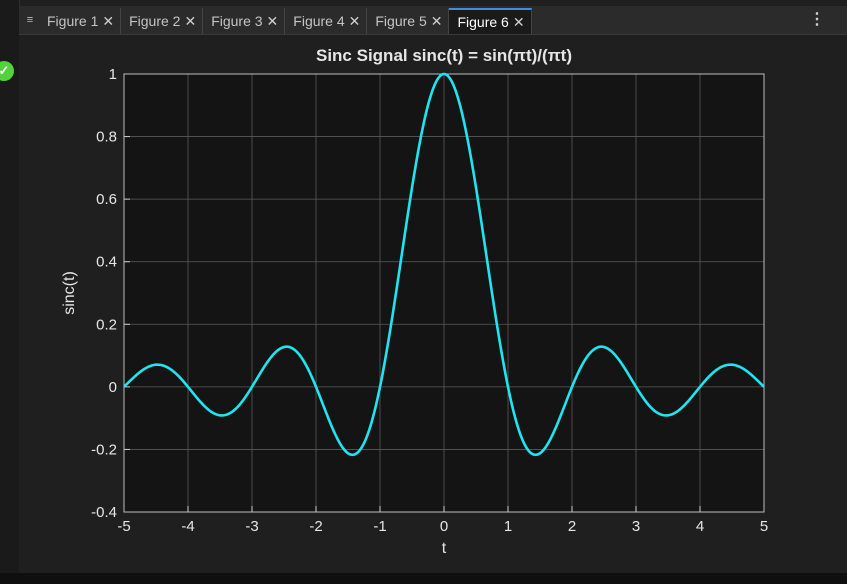 This screenshot has height=584, width=847. I want to click on x-axis-label: t, so click(444, 548).